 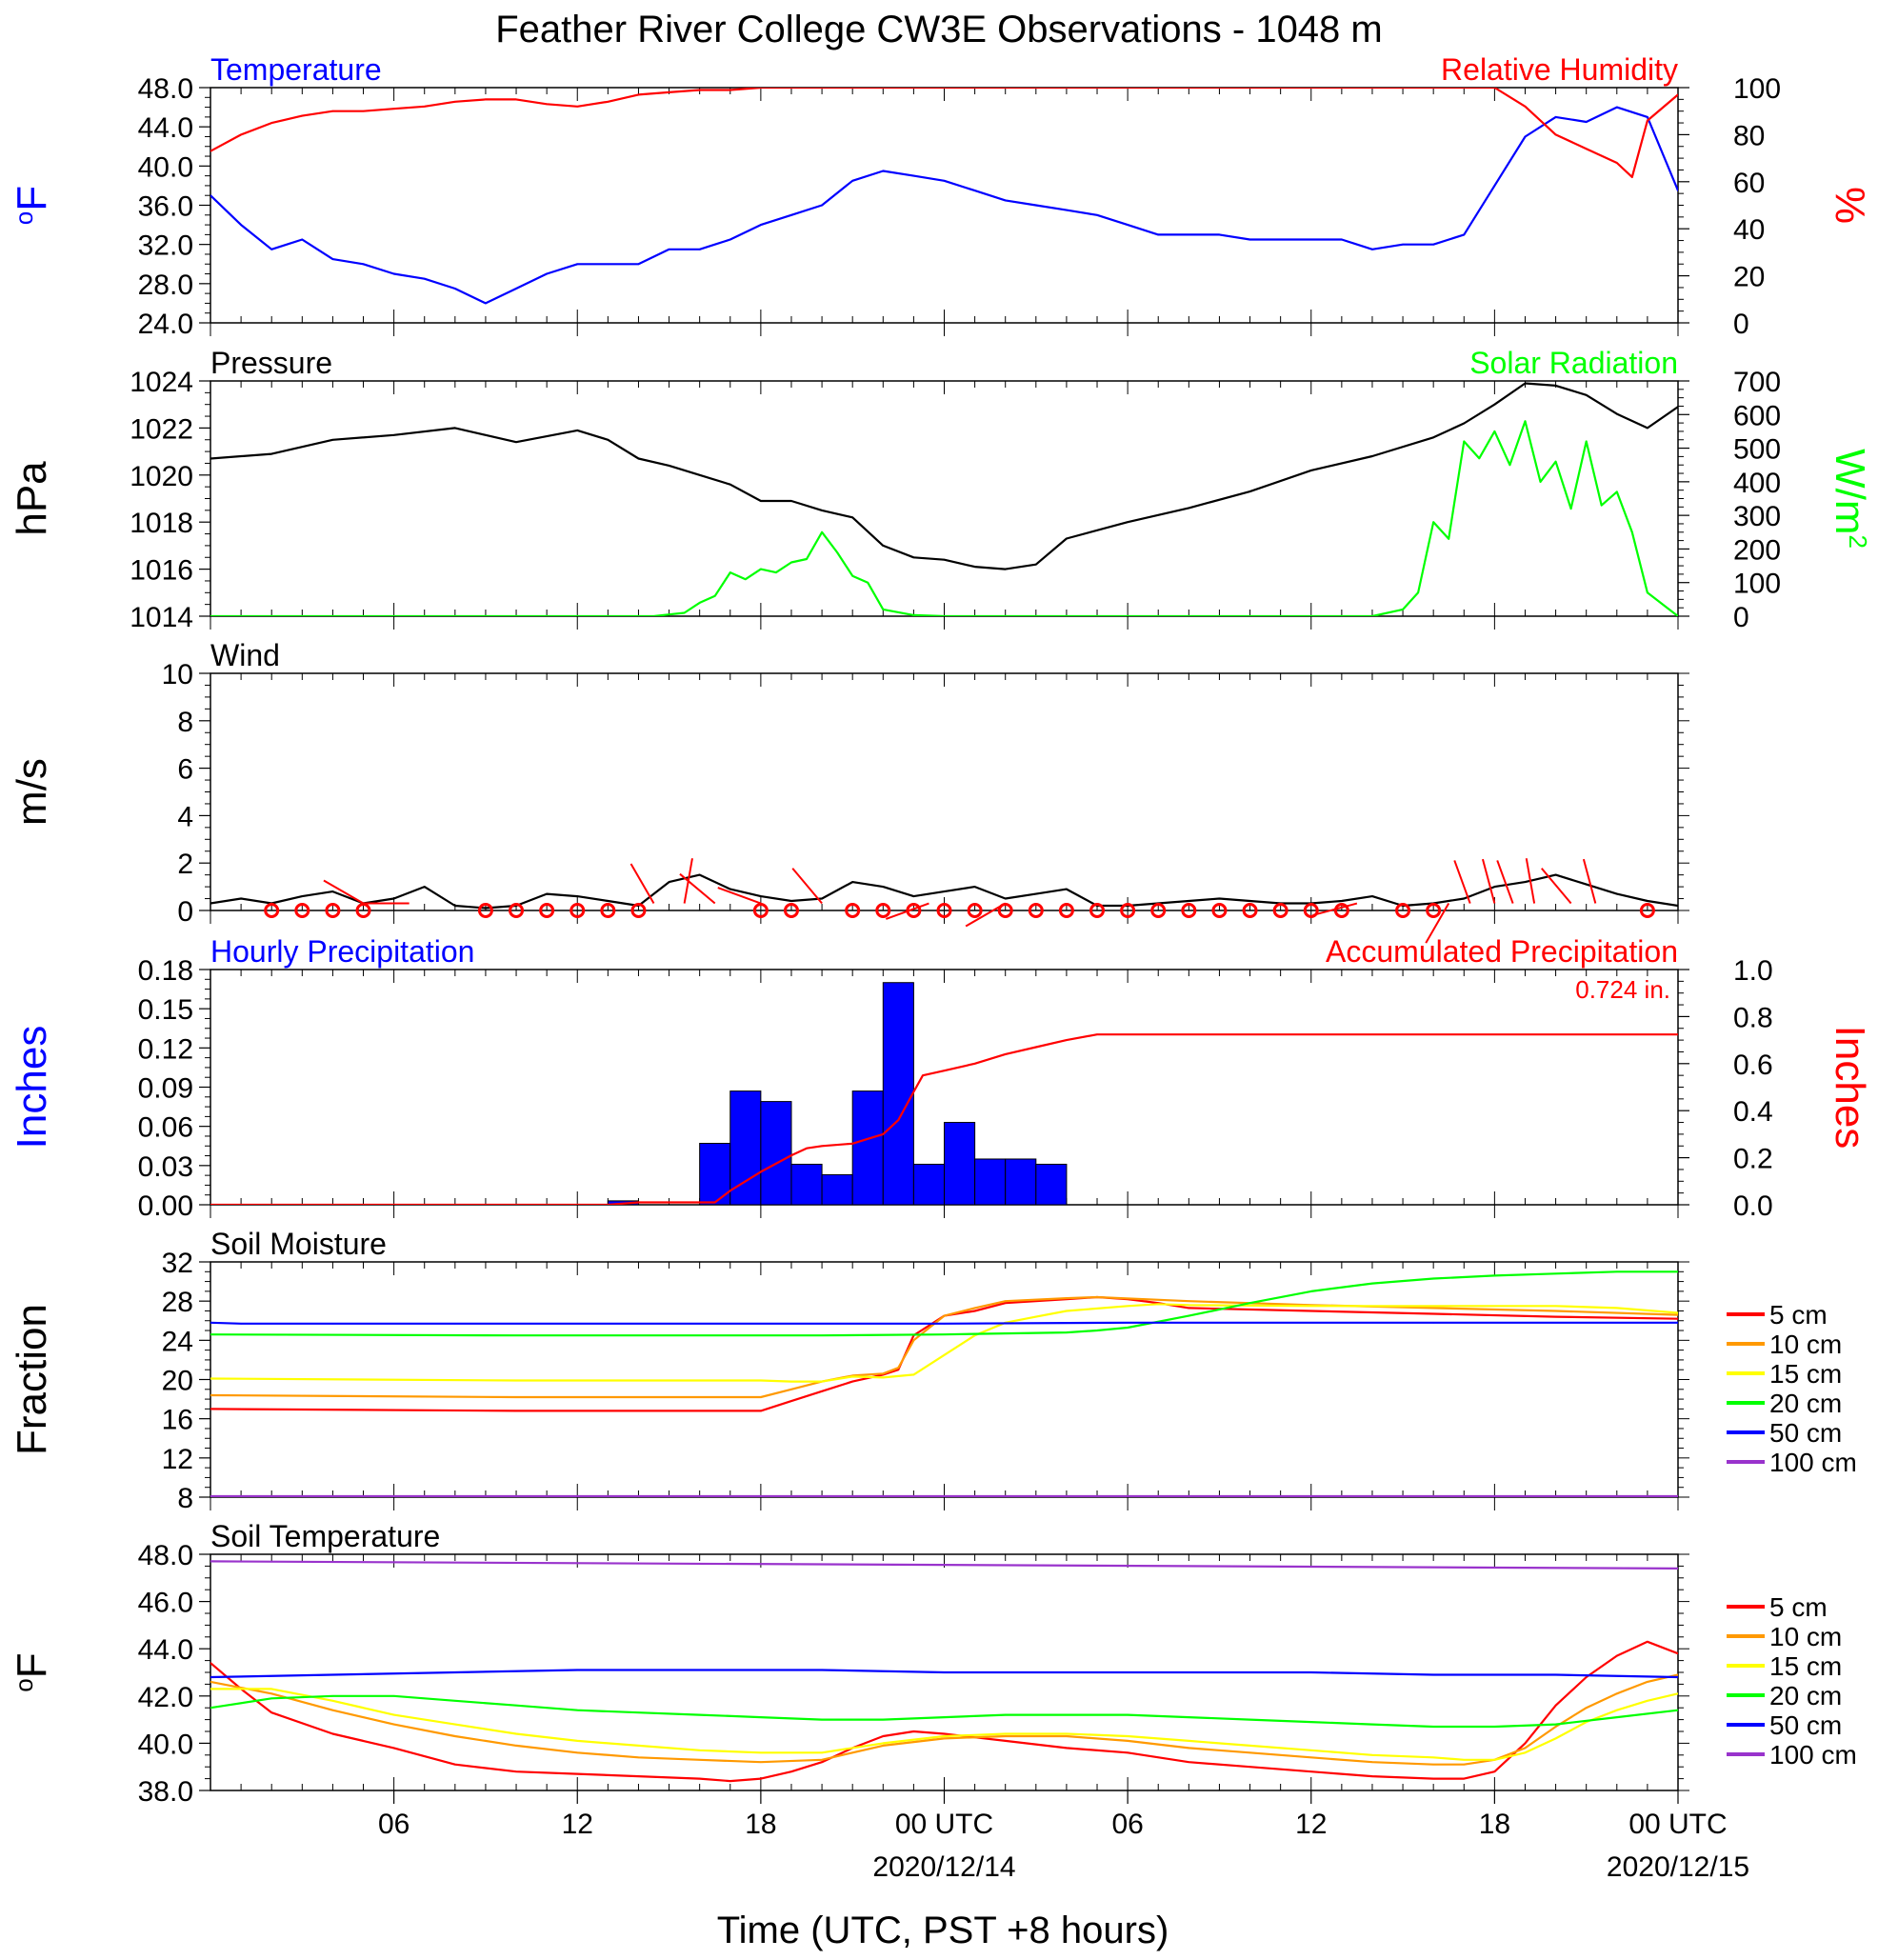 I want to click on y-tick-label: 32, so click(x=177, y=1263).